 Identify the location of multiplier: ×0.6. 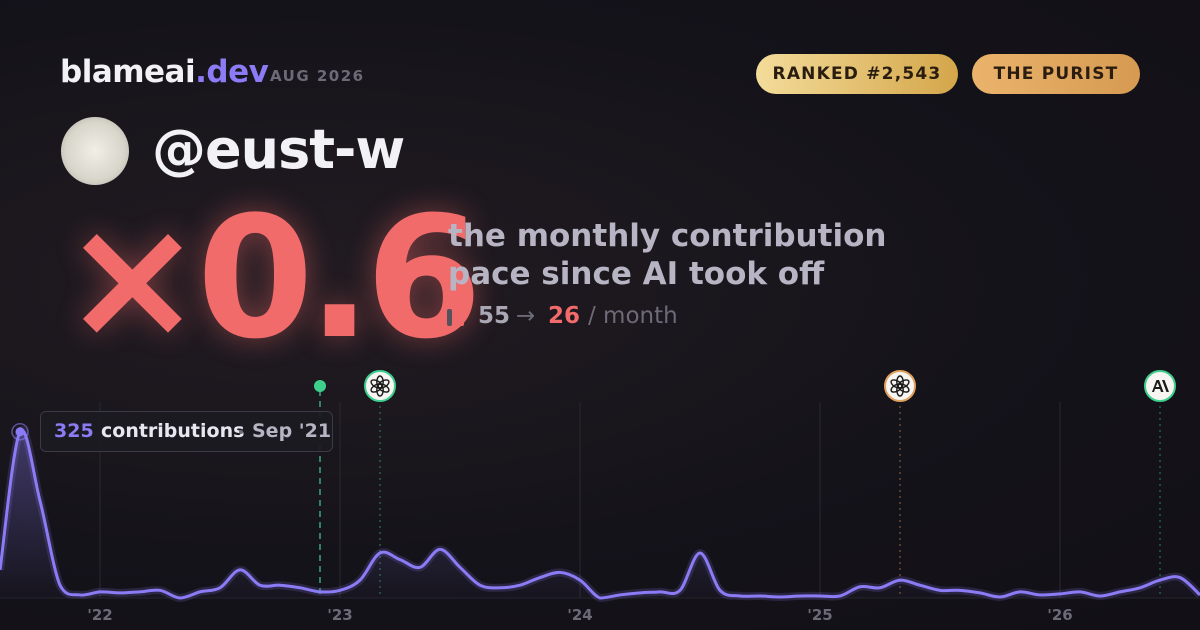
(272, 278).